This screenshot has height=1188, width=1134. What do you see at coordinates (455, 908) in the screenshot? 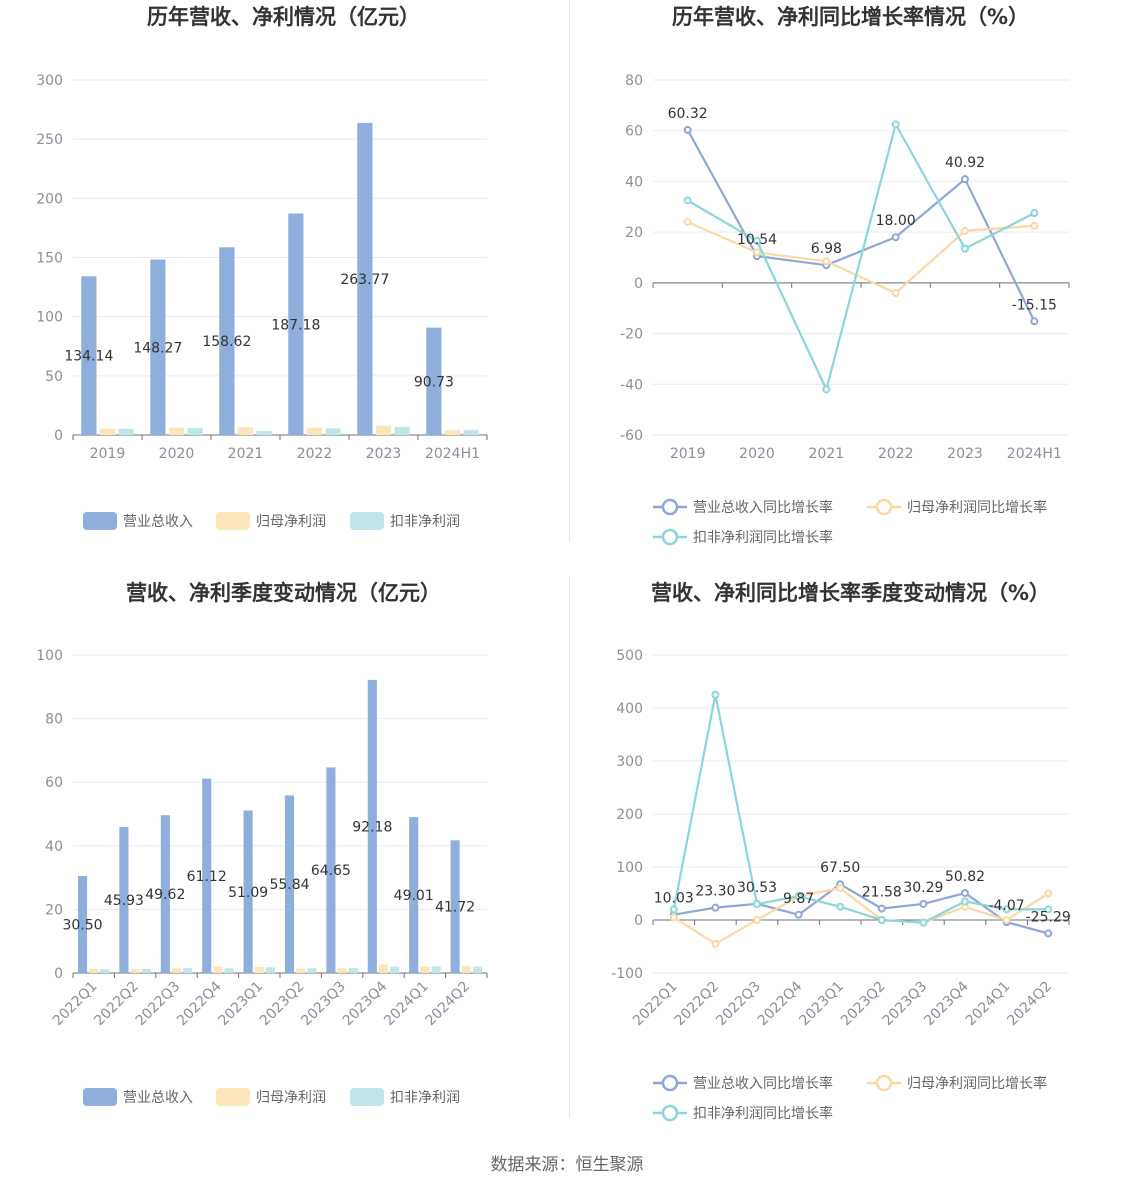
I see `data-label: 41.72` at bounding box center [455, 908].